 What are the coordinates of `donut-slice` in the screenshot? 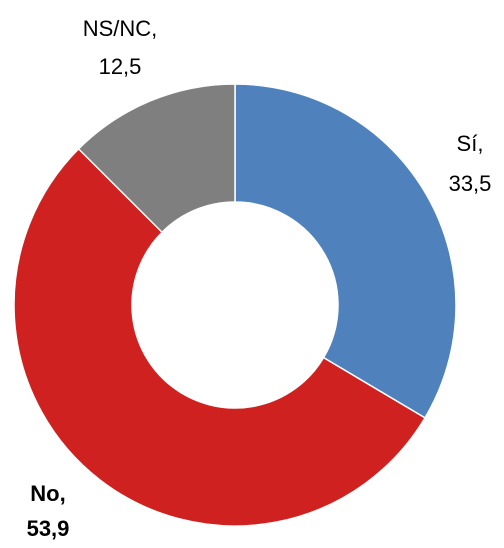 It's located at (156, 158).